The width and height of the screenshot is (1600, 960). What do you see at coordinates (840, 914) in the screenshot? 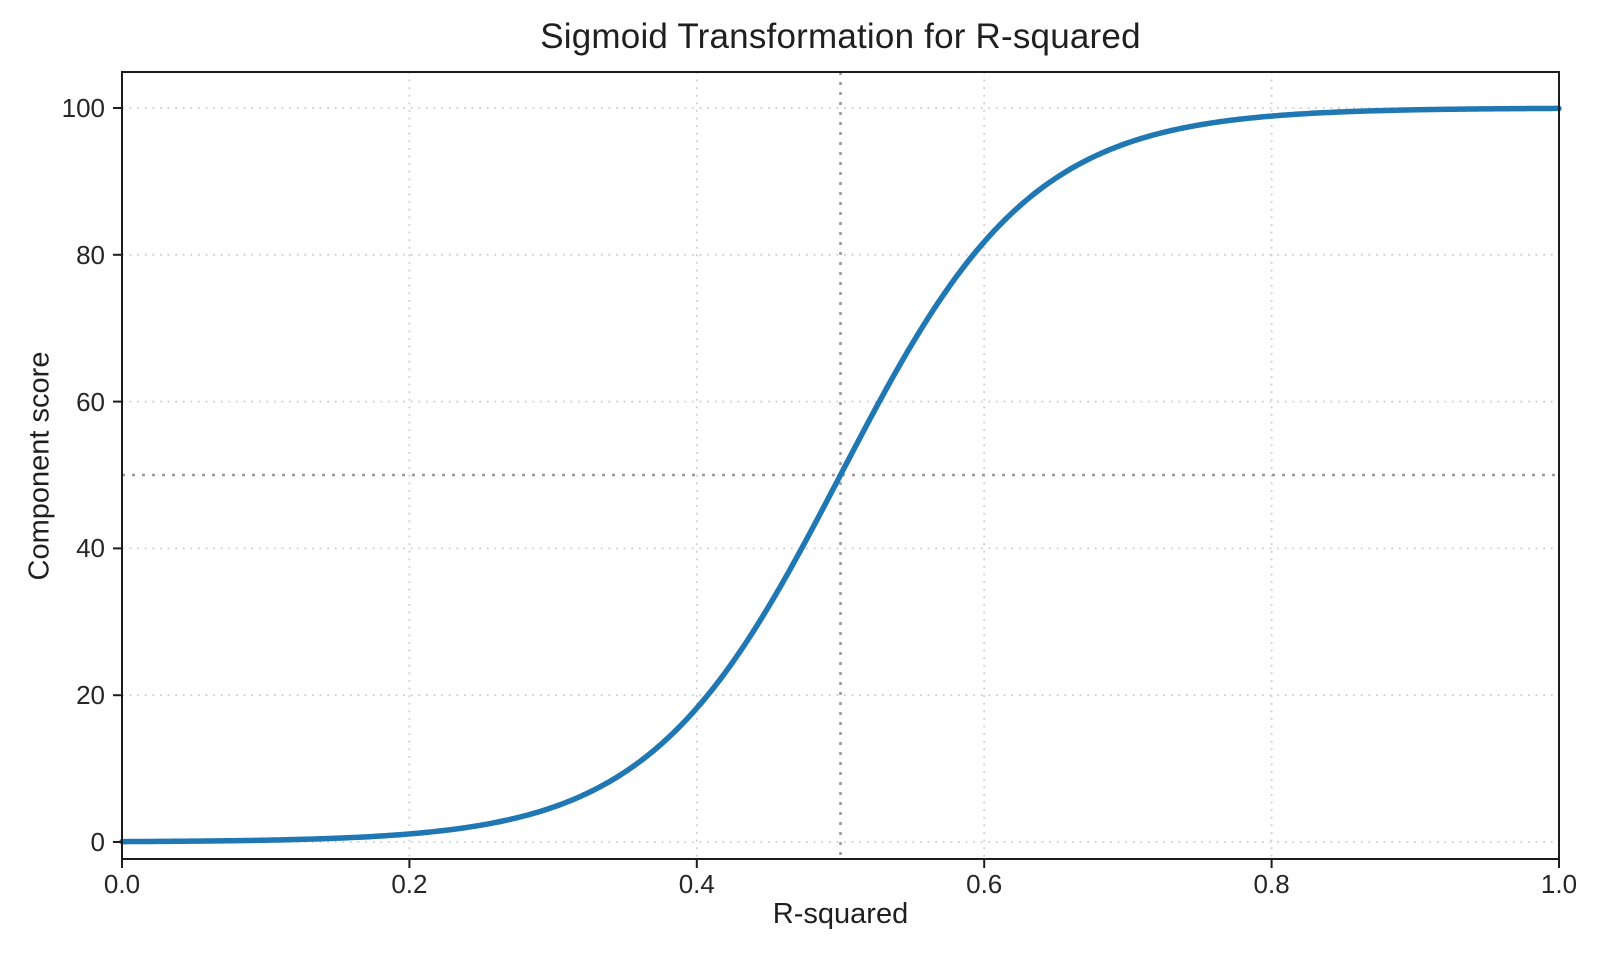
I see `x-axis-label: R-squared` at bounding box center [840, 914].